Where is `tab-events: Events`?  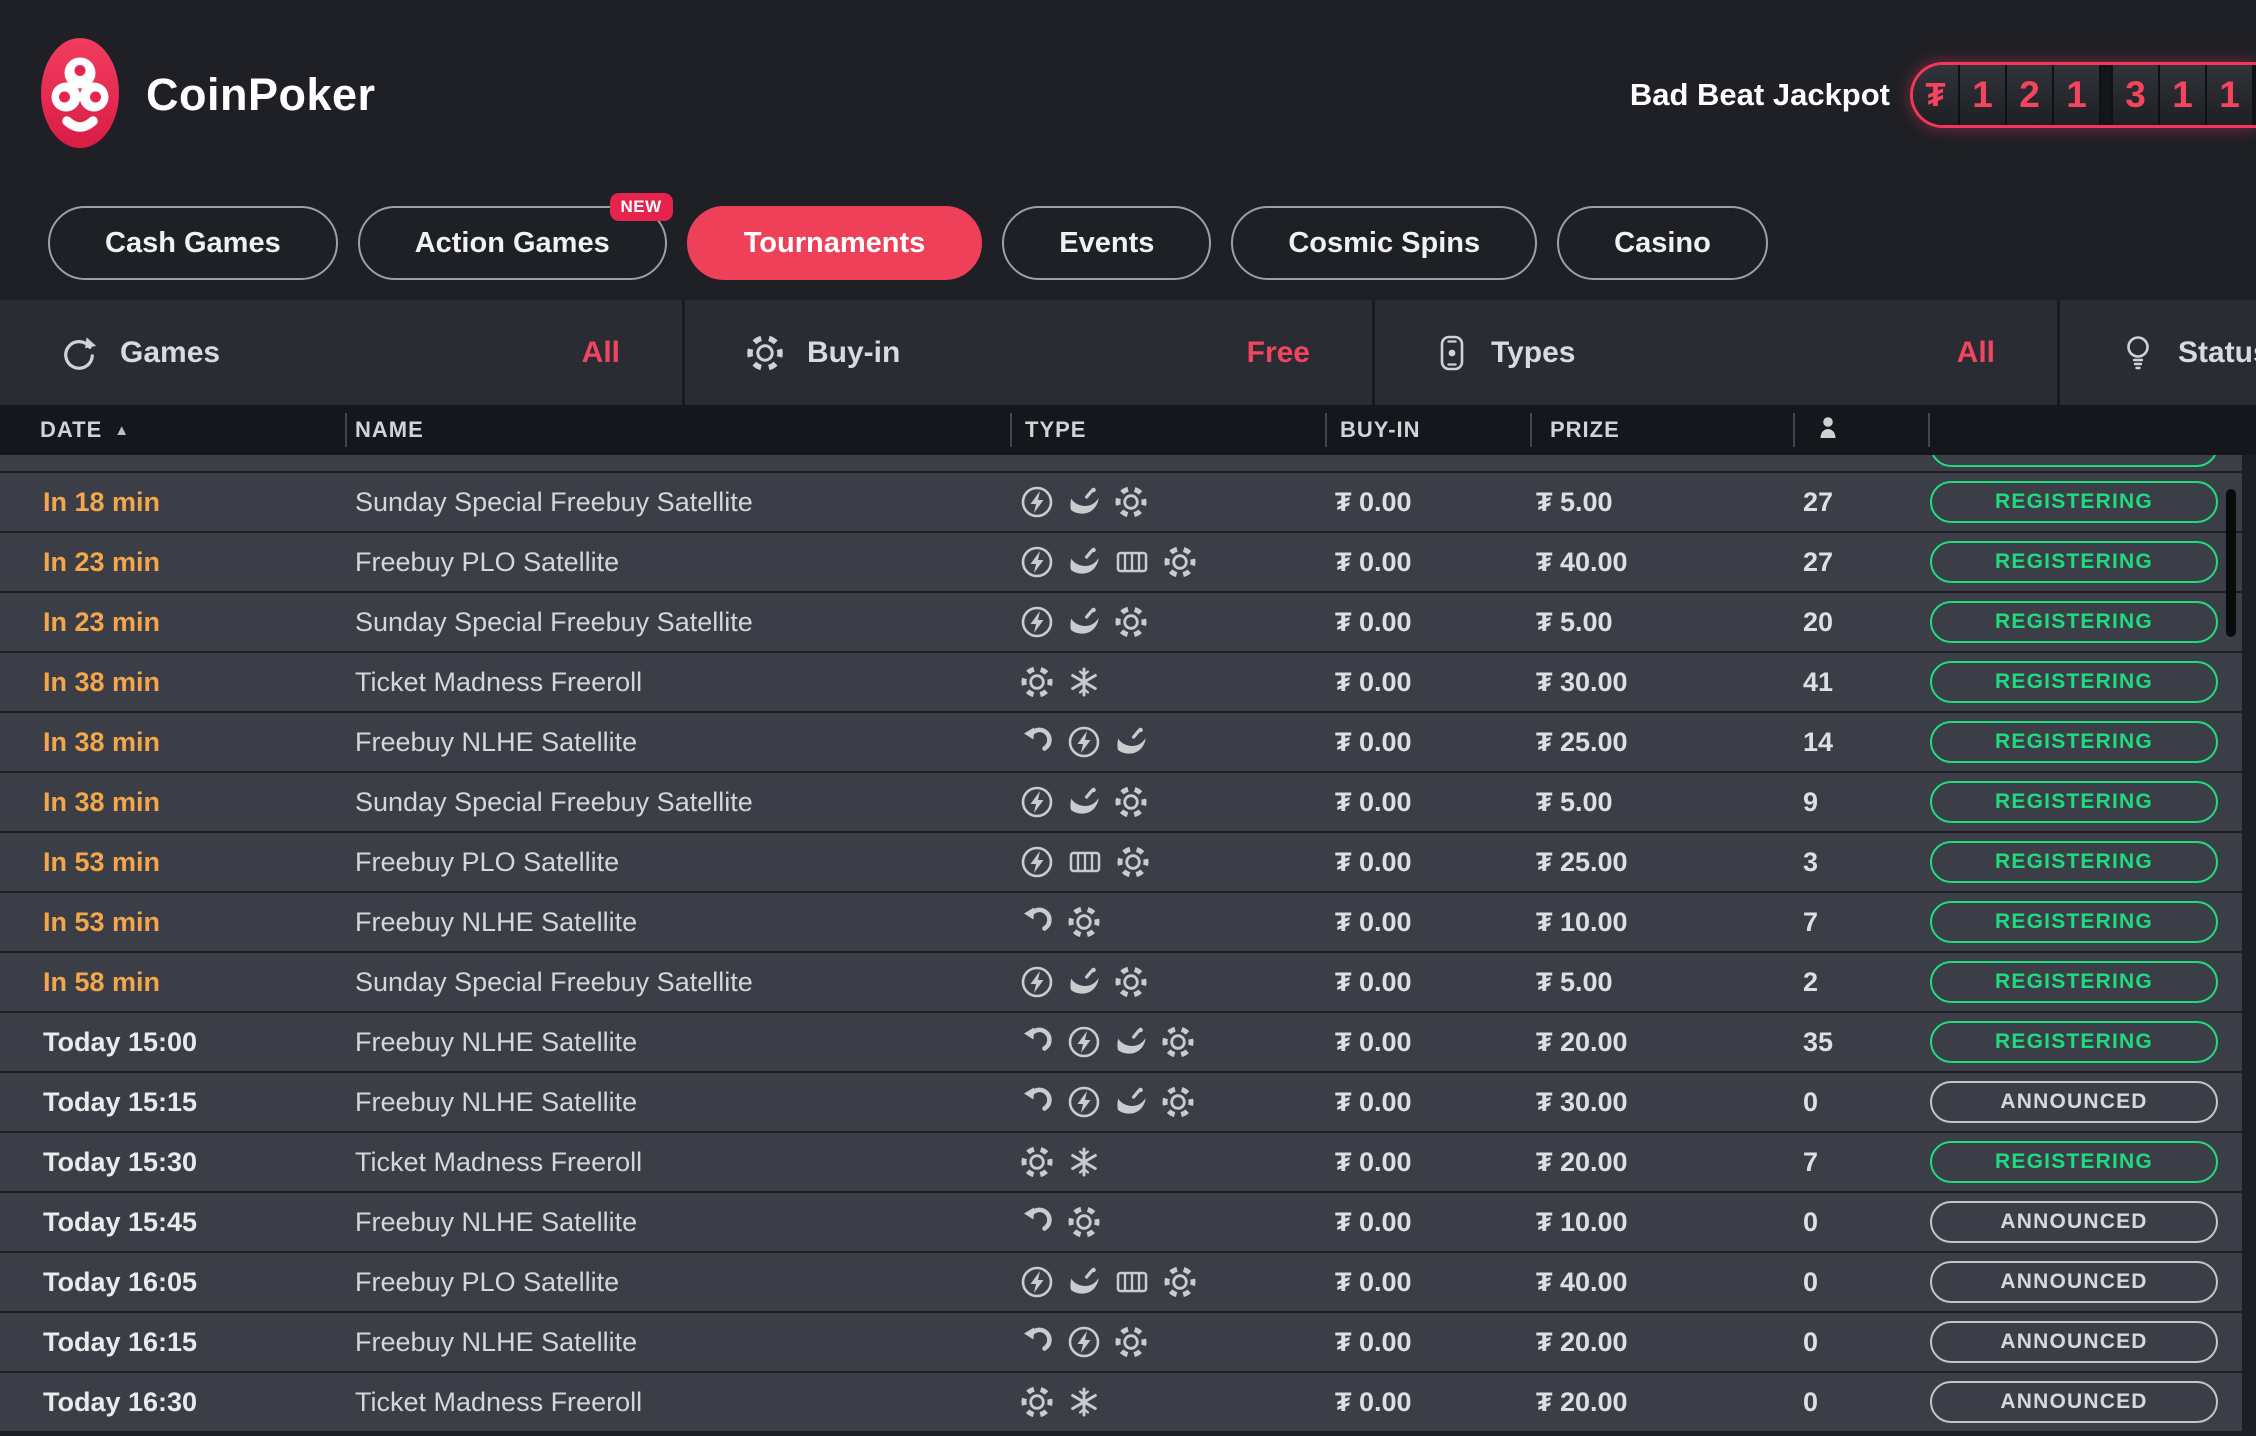 tab-events: Events is located at coordinates (1107, 243).